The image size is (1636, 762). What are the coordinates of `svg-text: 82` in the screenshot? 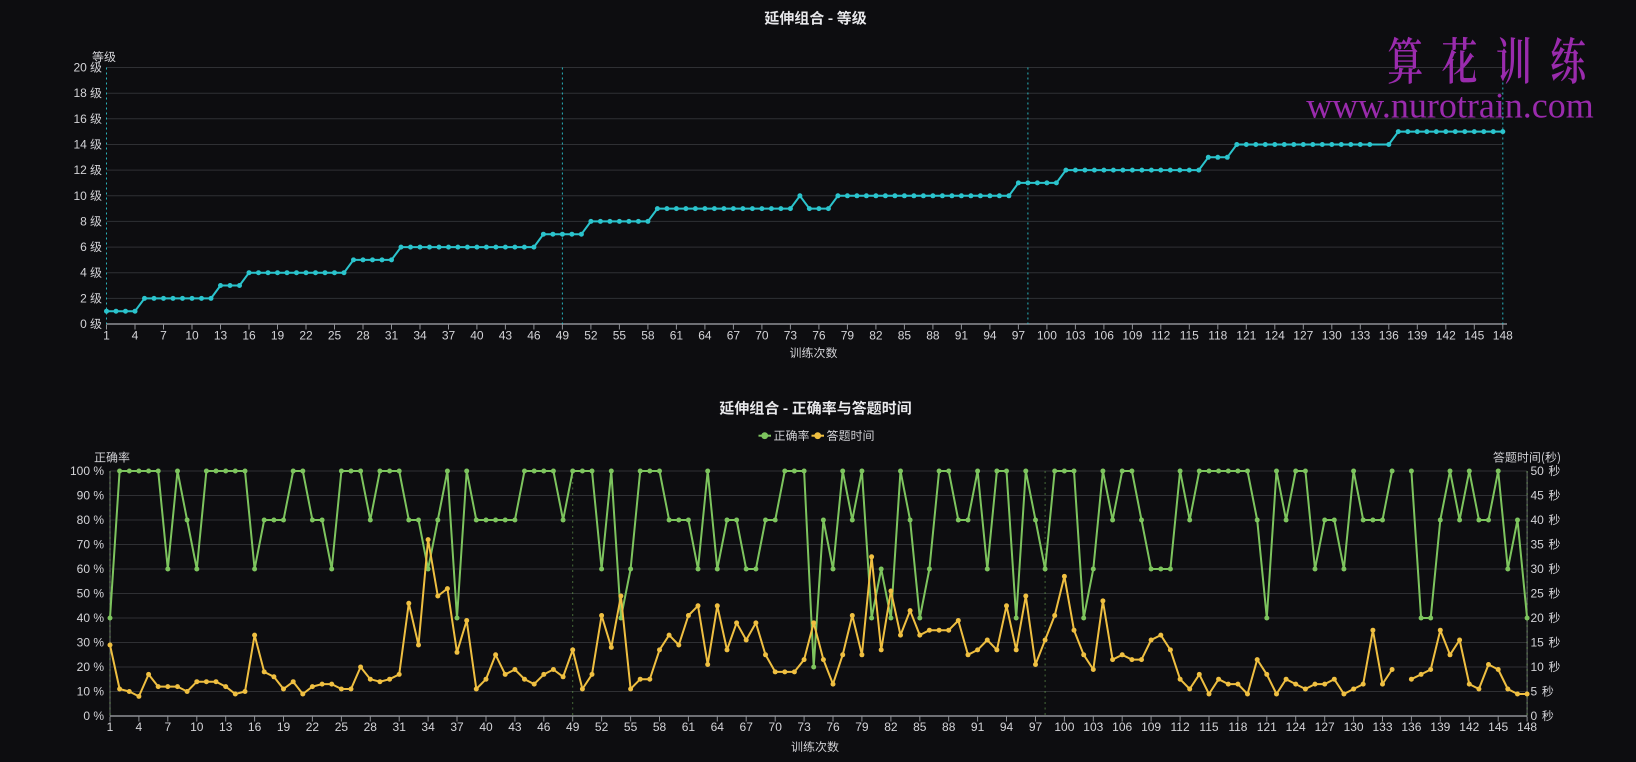 It's located at (876, 336).